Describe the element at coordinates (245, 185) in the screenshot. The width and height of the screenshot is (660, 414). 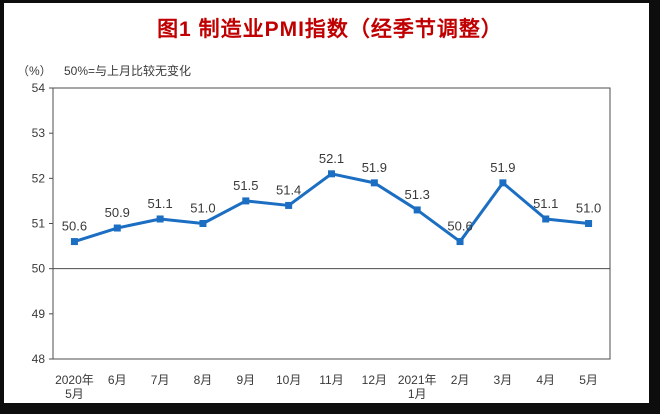
I see `data-label: 51.5` at that location.